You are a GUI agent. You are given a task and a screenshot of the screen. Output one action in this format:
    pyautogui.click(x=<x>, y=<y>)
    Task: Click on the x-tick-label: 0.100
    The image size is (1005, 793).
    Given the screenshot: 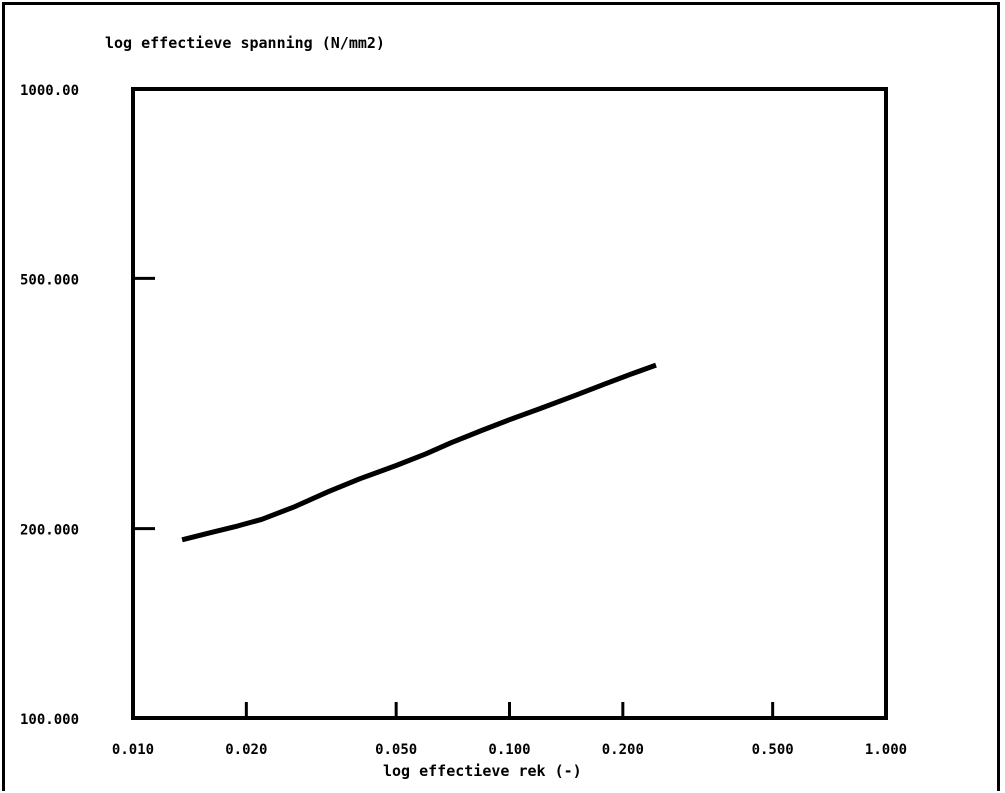 What is the action you would take?
    pyautogui.click(x=509, y=750)
    